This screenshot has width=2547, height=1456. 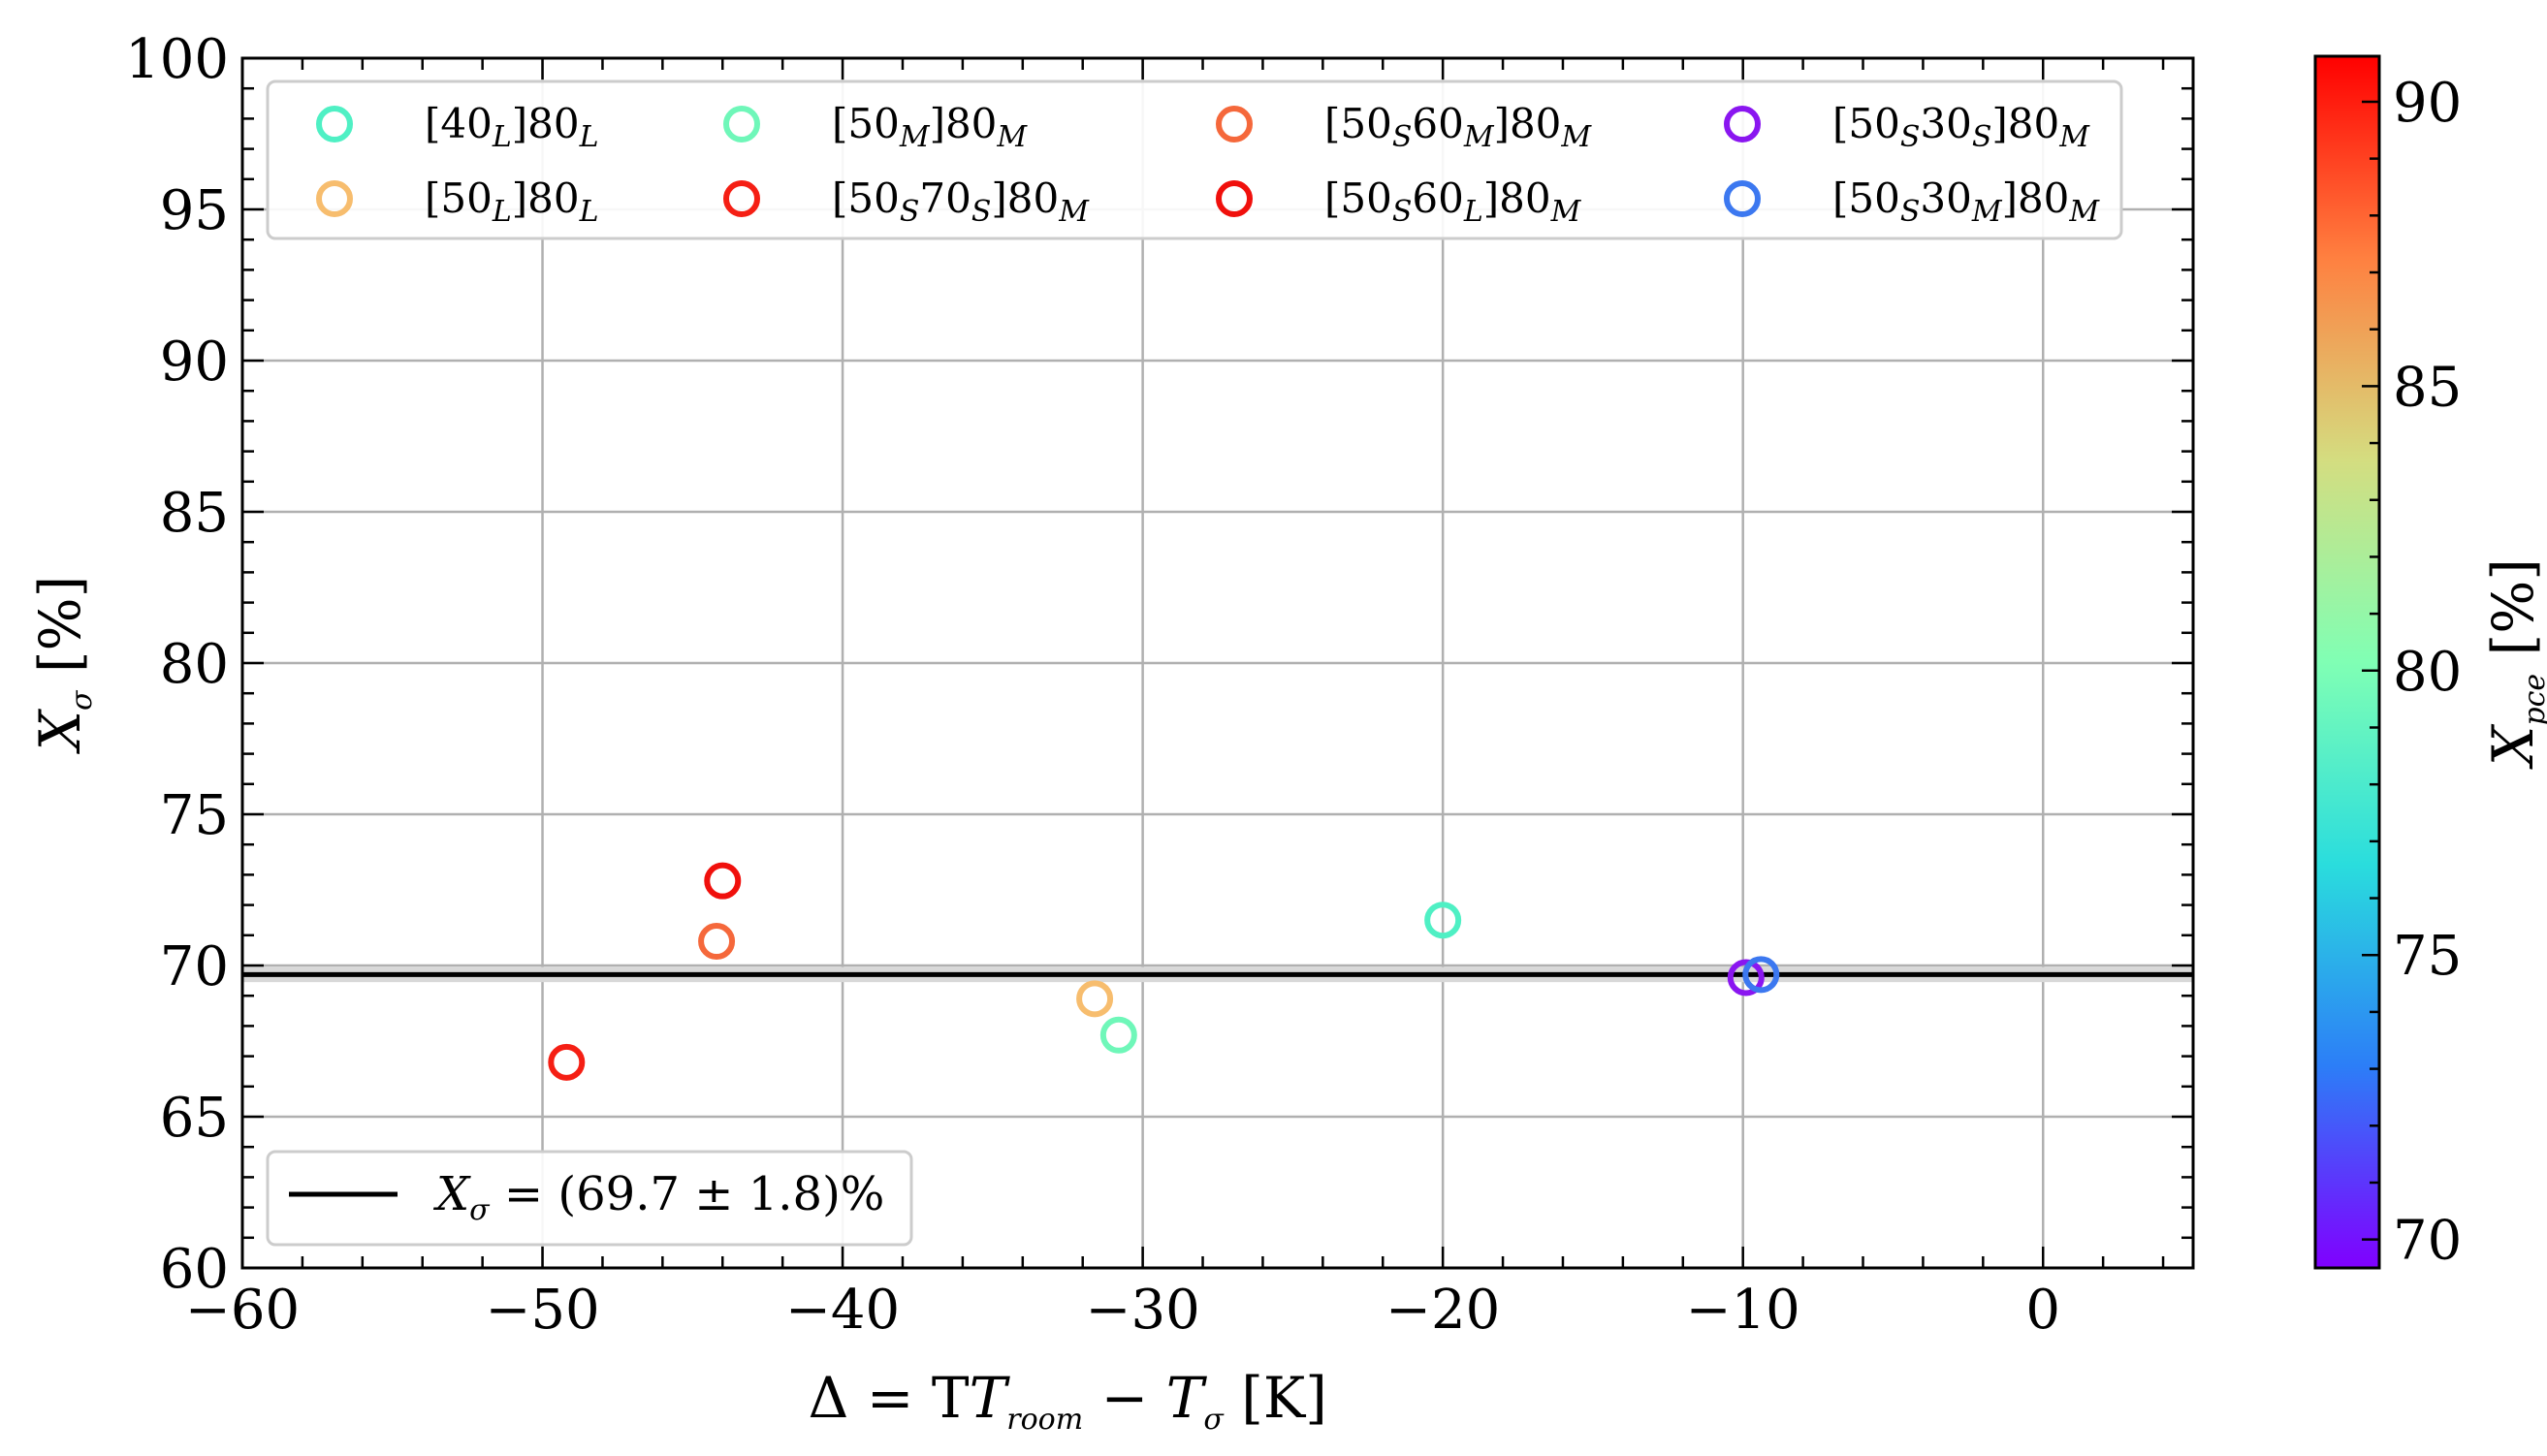 I want to click on x-tick-label: −10, so click(x=1743, y=1310).